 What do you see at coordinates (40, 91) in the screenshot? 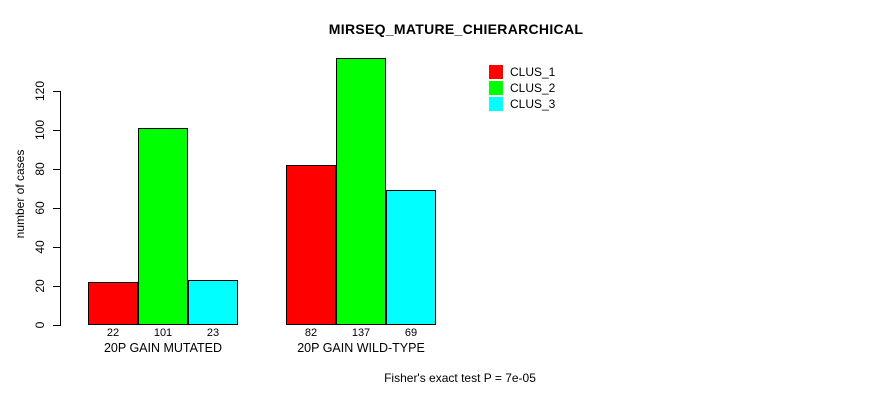
I see `y-axis-tick-label: 120` at bounding box center [40, 91].